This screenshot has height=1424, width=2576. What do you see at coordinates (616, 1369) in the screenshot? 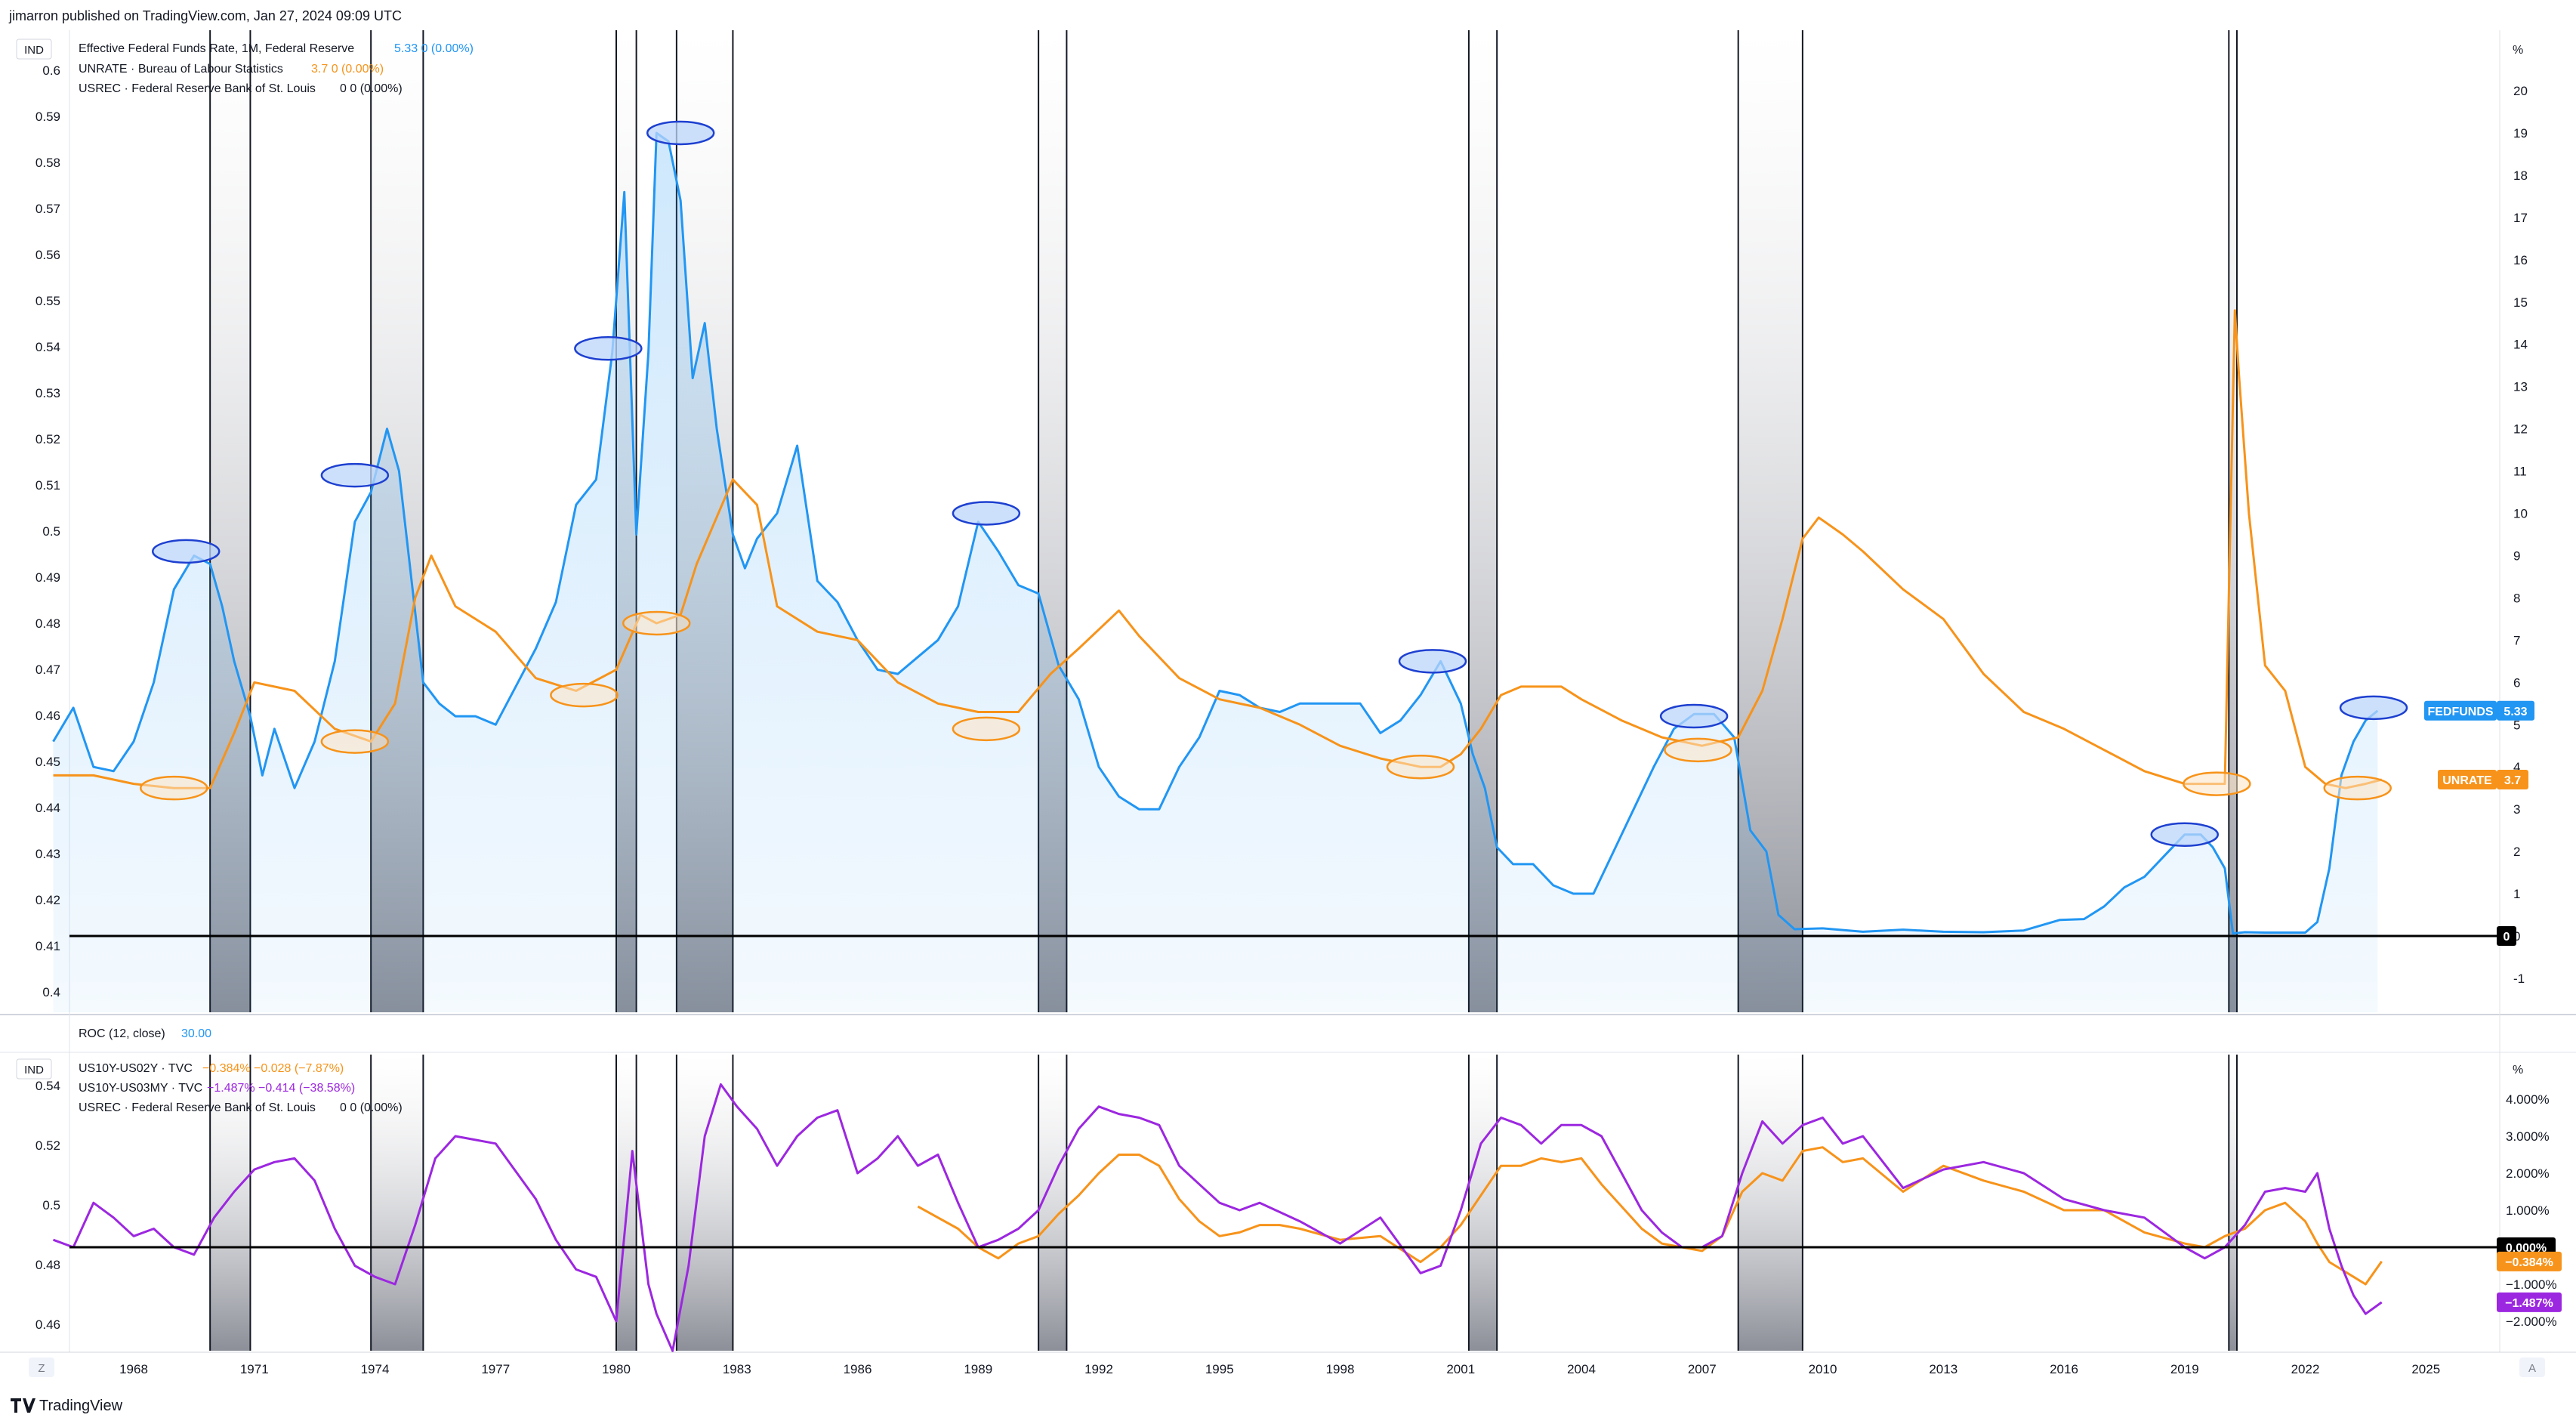
I see `time-axis-tick-label: 1980` at bounding box center [616, 1369].